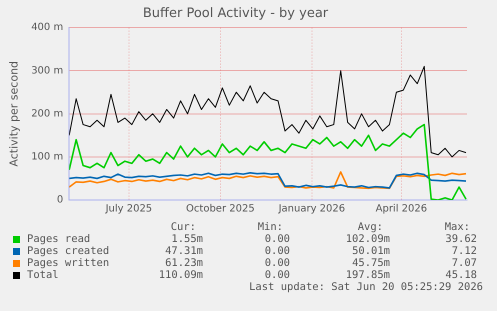  Describe the element at coordinates (187, 239) in the screenshot. I see `text: 1.55m` at that location.